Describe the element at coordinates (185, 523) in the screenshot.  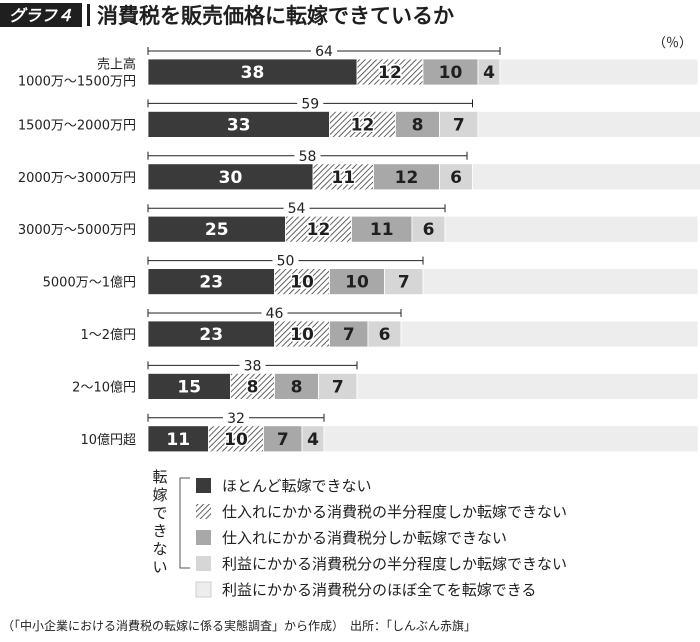
I see `legend-group-bracket` at that location.